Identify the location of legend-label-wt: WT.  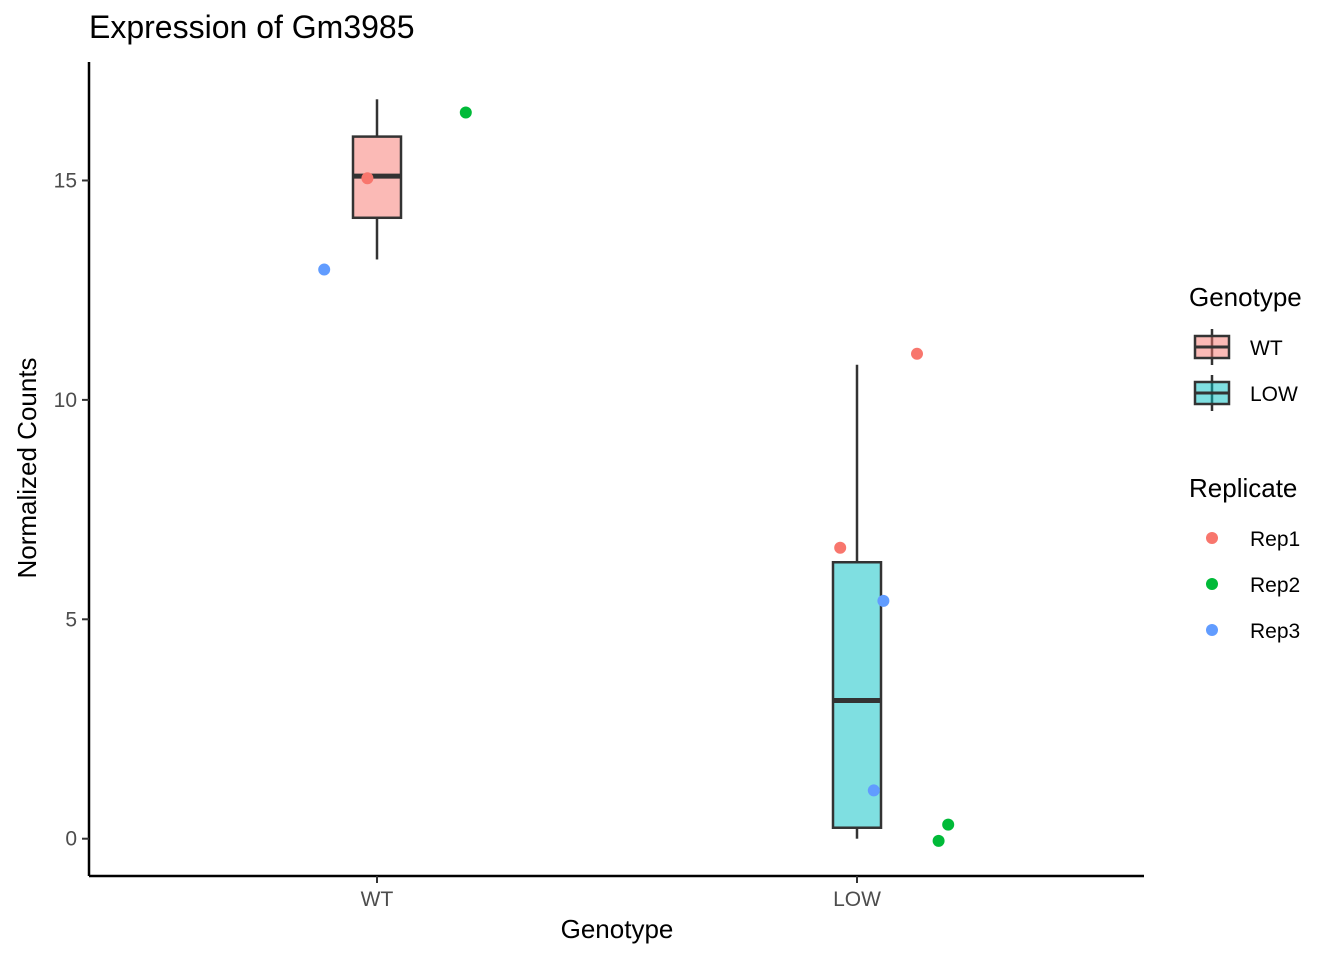
(1266, 348).